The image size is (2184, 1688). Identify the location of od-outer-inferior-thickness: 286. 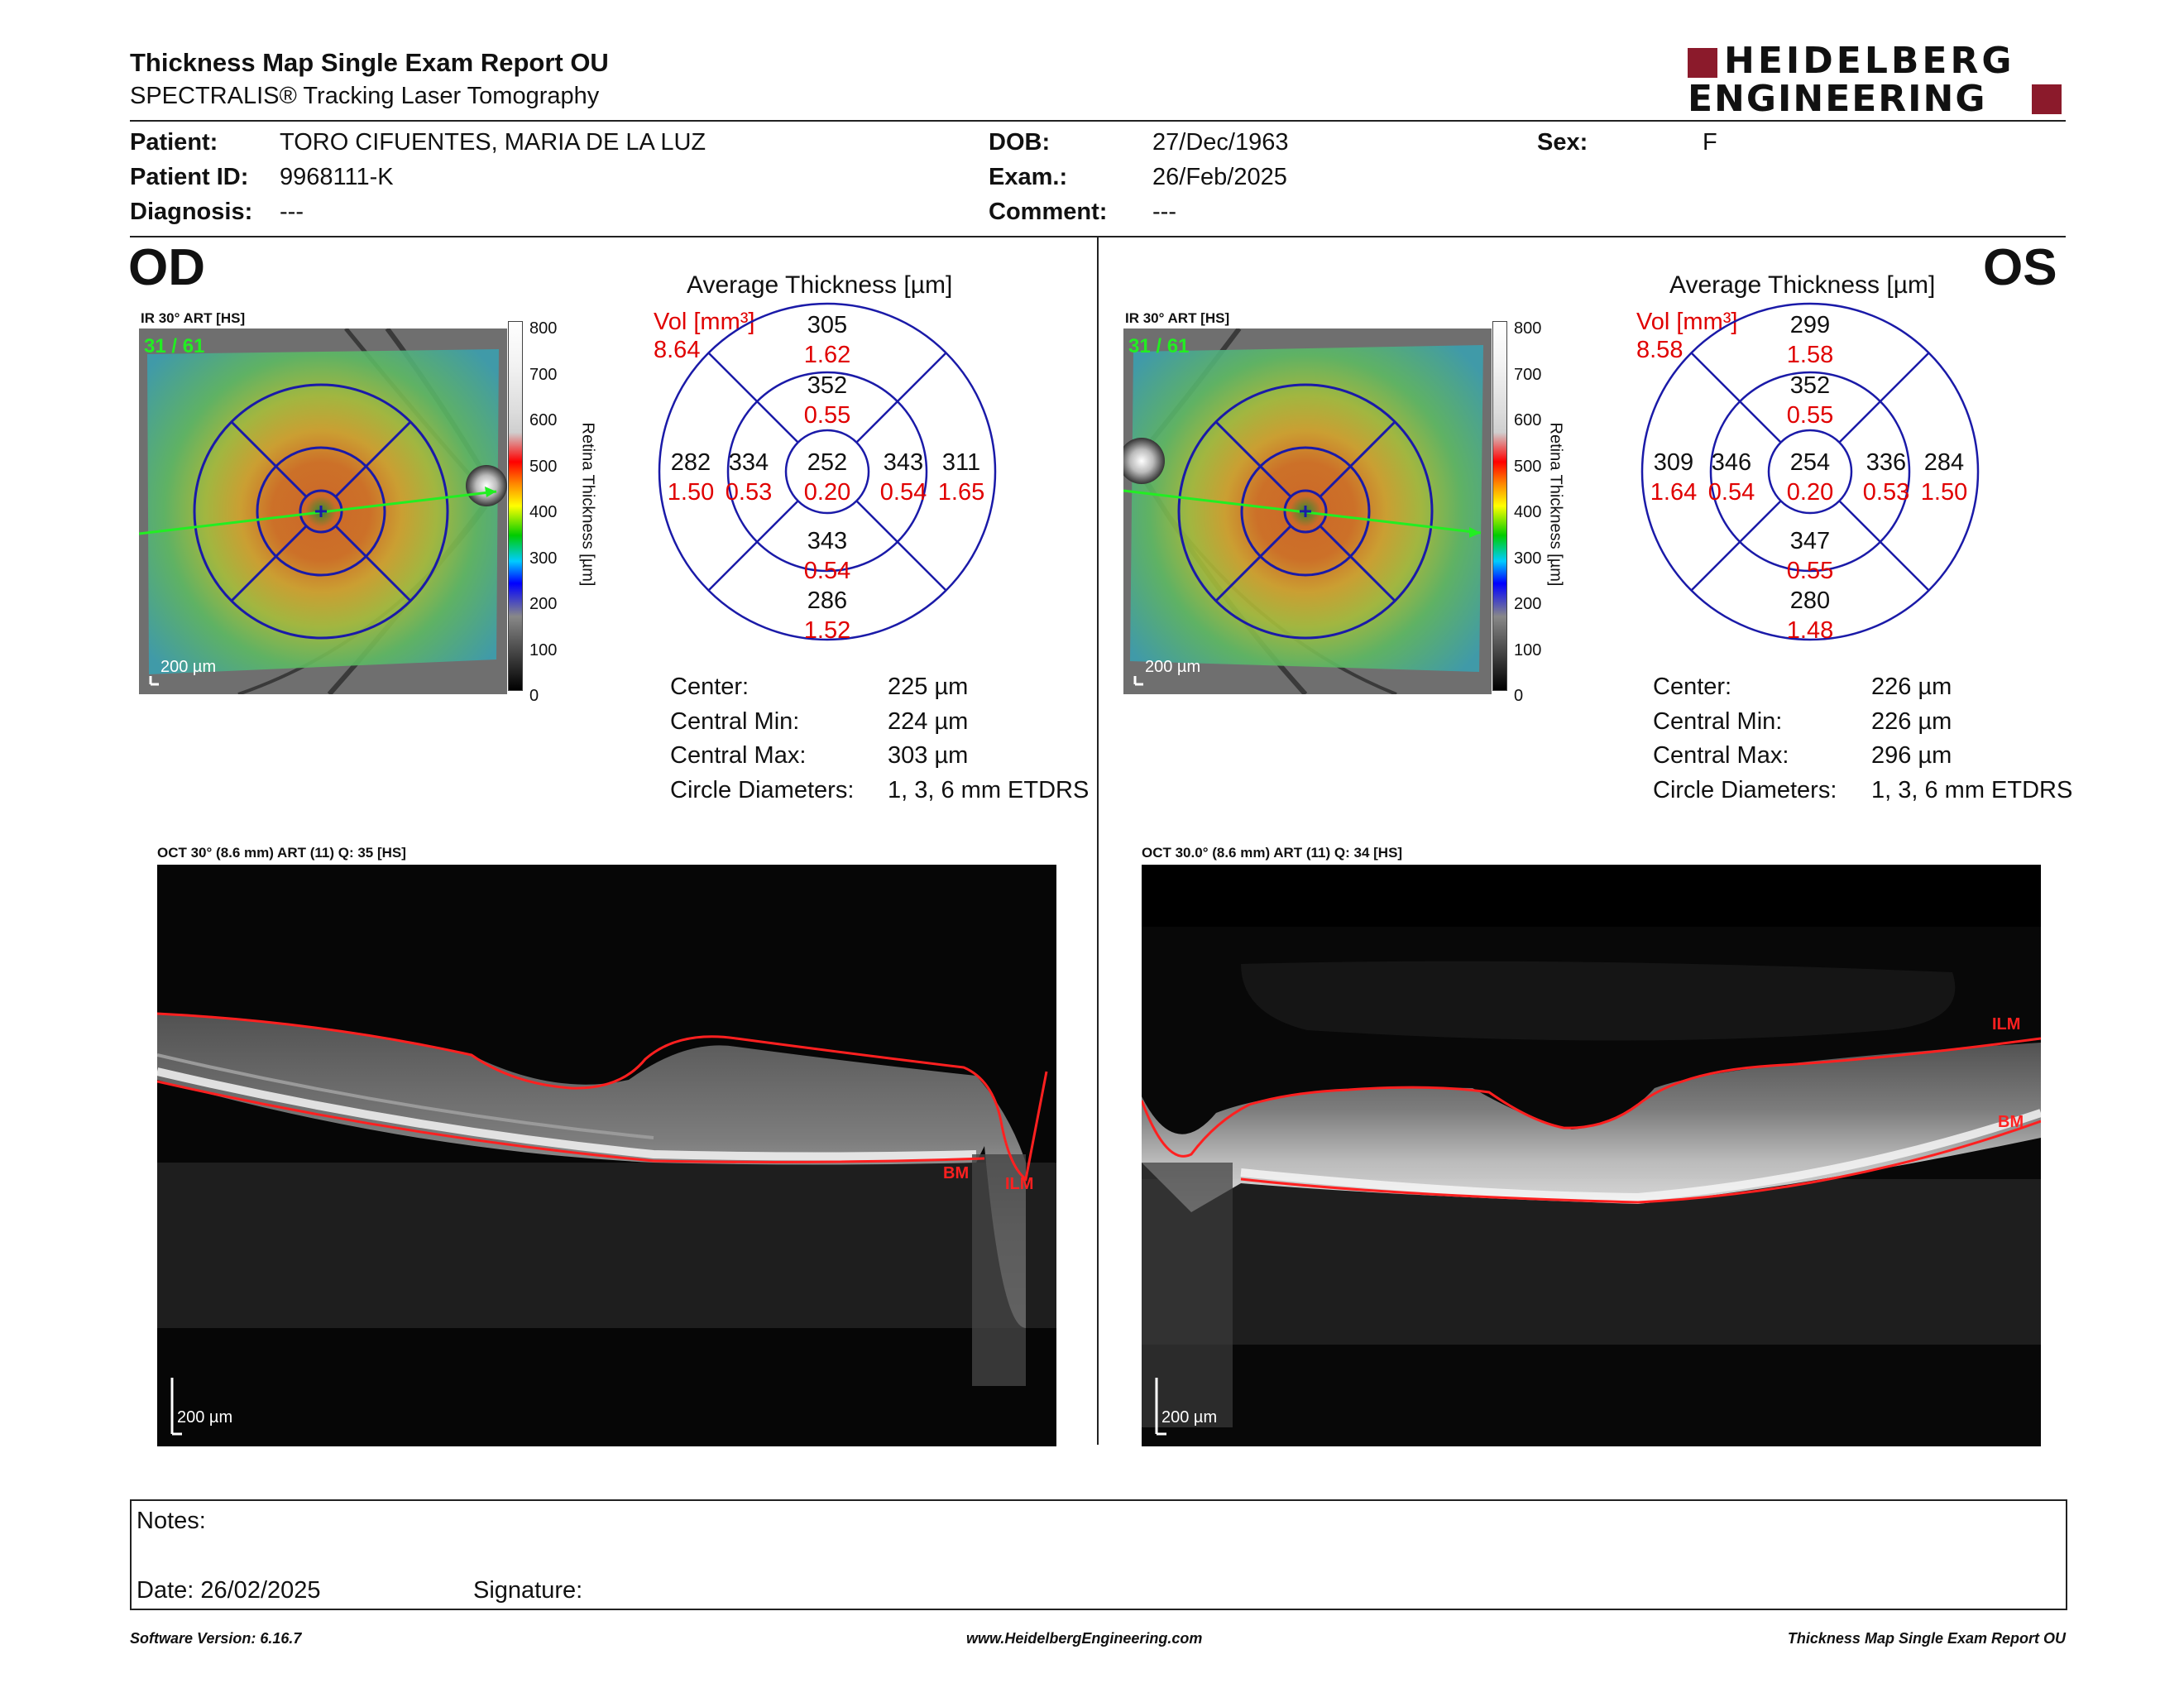
(827, 600).